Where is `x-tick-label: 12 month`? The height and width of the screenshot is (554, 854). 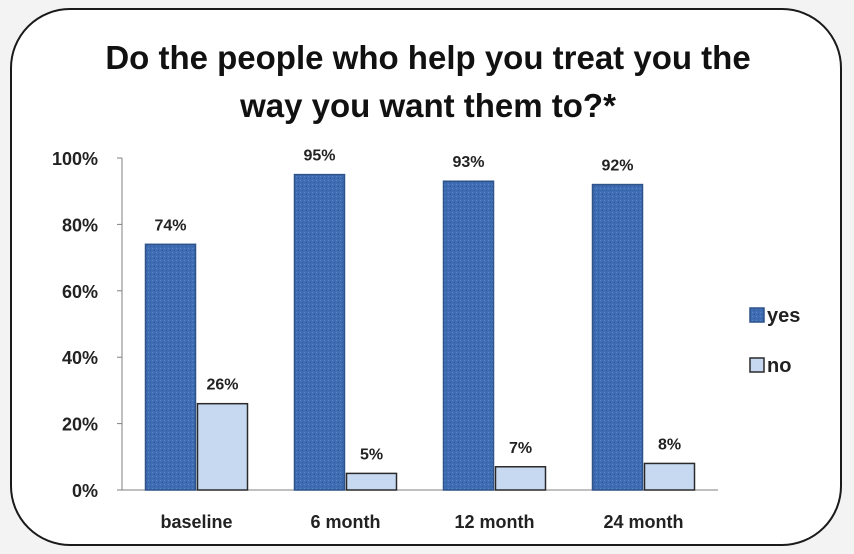 x-tick-label: 12 month is located at coordinates (494, 522).